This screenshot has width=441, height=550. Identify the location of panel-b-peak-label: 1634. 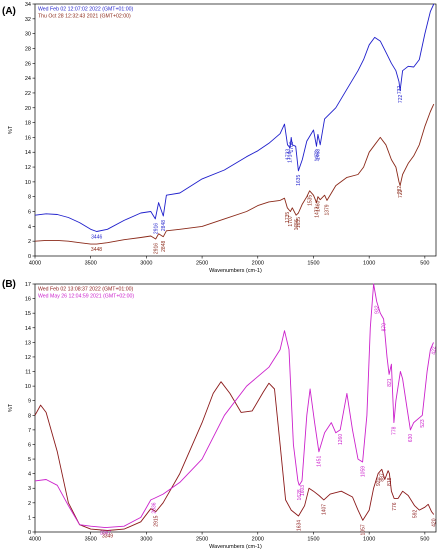
(299, 525).